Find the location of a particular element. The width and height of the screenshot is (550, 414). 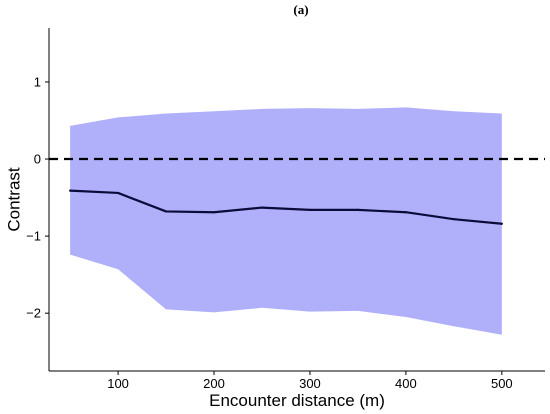

y-tick-label: −1 is located at coordinates (33, 236).